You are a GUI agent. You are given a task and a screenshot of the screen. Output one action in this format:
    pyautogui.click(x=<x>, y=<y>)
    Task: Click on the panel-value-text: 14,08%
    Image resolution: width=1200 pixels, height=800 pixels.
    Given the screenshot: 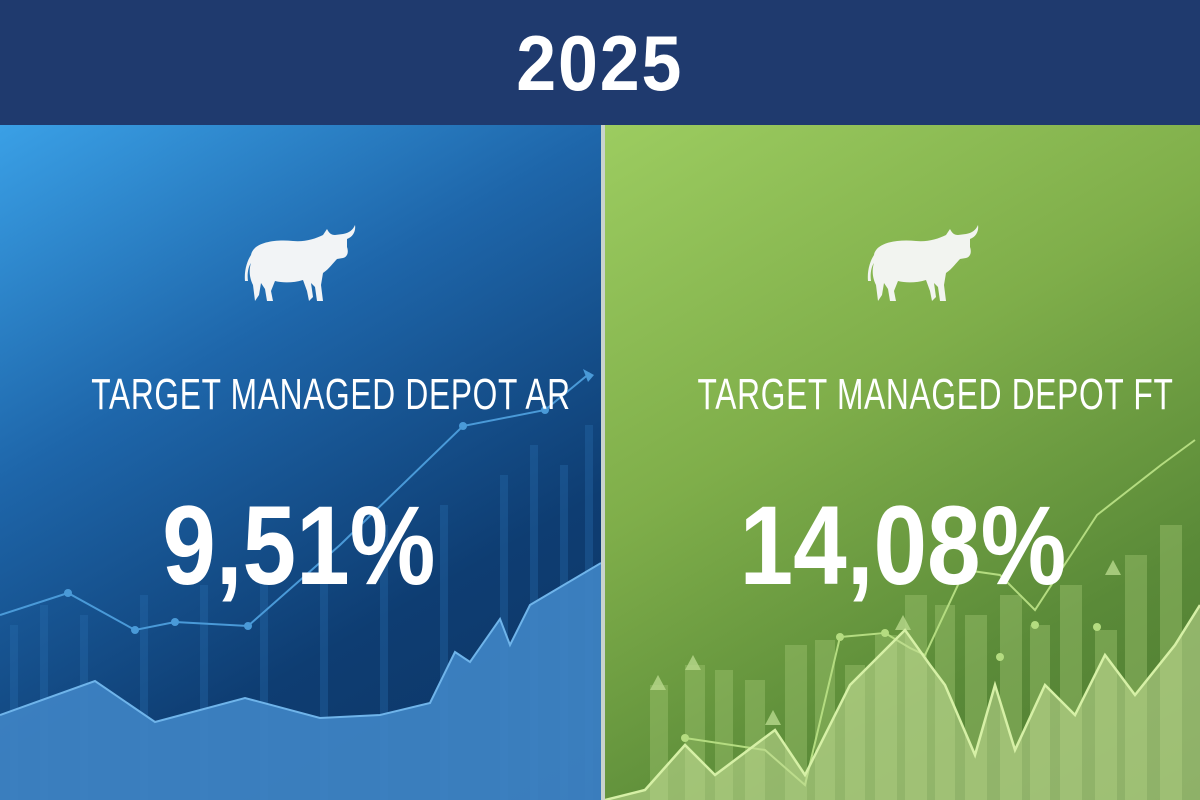 What is the action you would take?
    pyautogui.click(x=902, y=545)
    